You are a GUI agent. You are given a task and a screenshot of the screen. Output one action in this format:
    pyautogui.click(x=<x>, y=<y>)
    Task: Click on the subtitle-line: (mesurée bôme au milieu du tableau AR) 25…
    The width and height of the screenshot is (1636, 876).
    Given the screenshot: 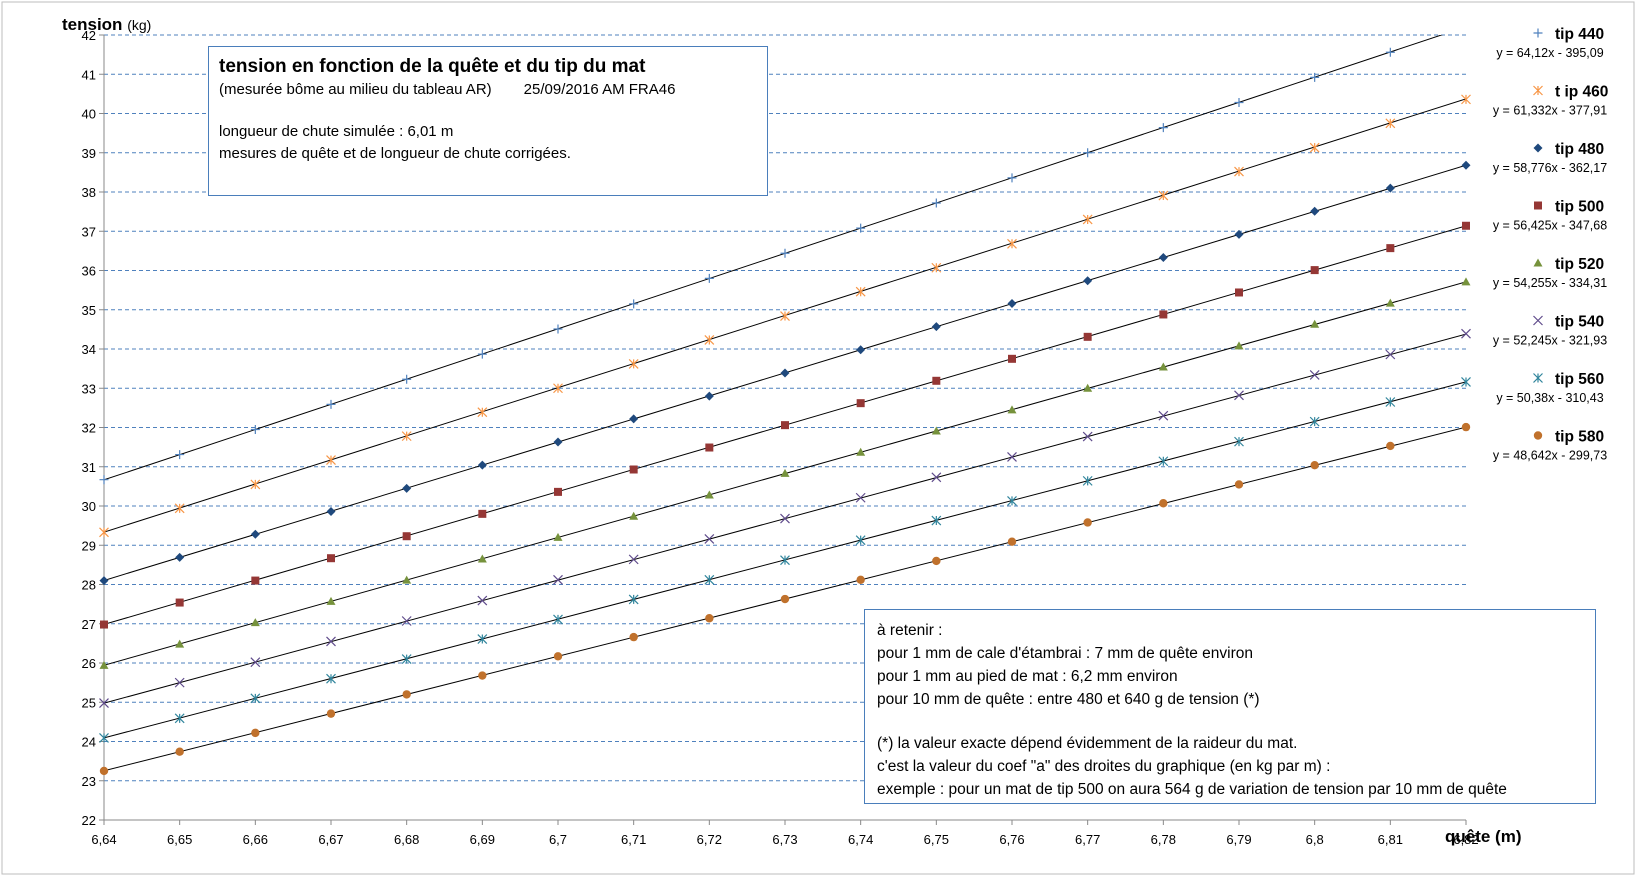 What is the action you would take?
    pyautogui.click(x=488, y=90)
    